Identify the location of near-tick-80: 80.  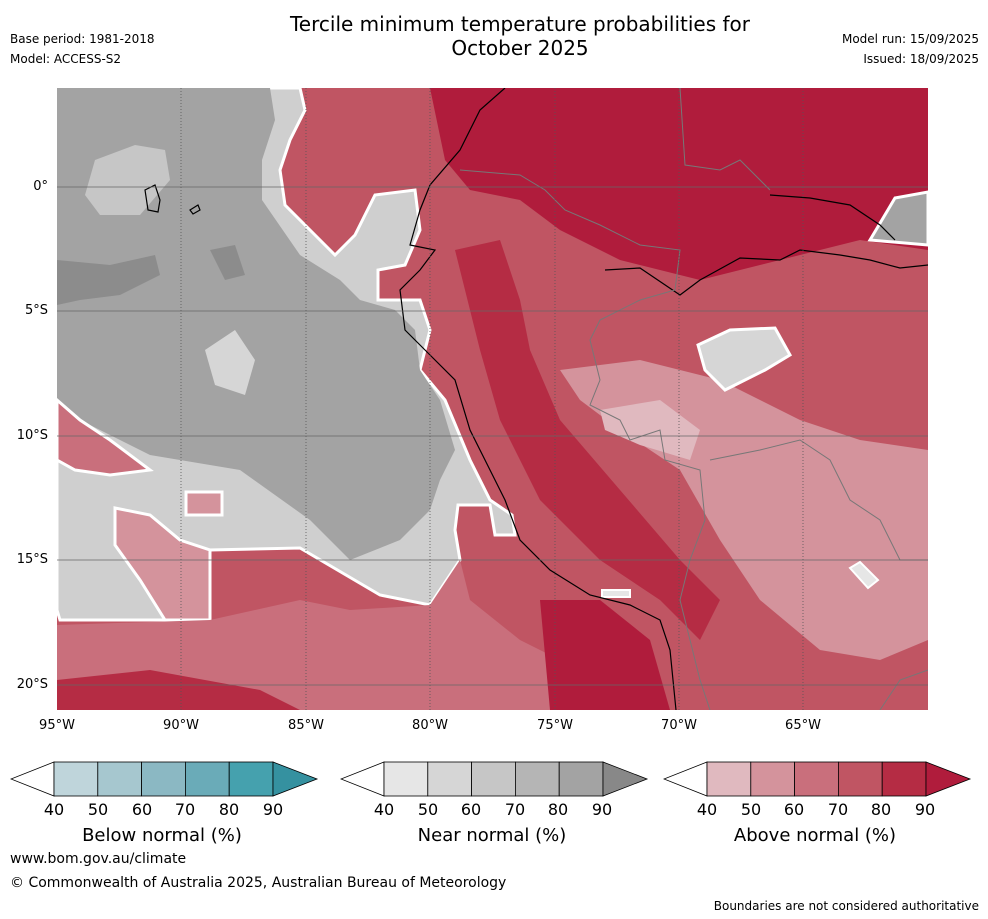
(558, 809).